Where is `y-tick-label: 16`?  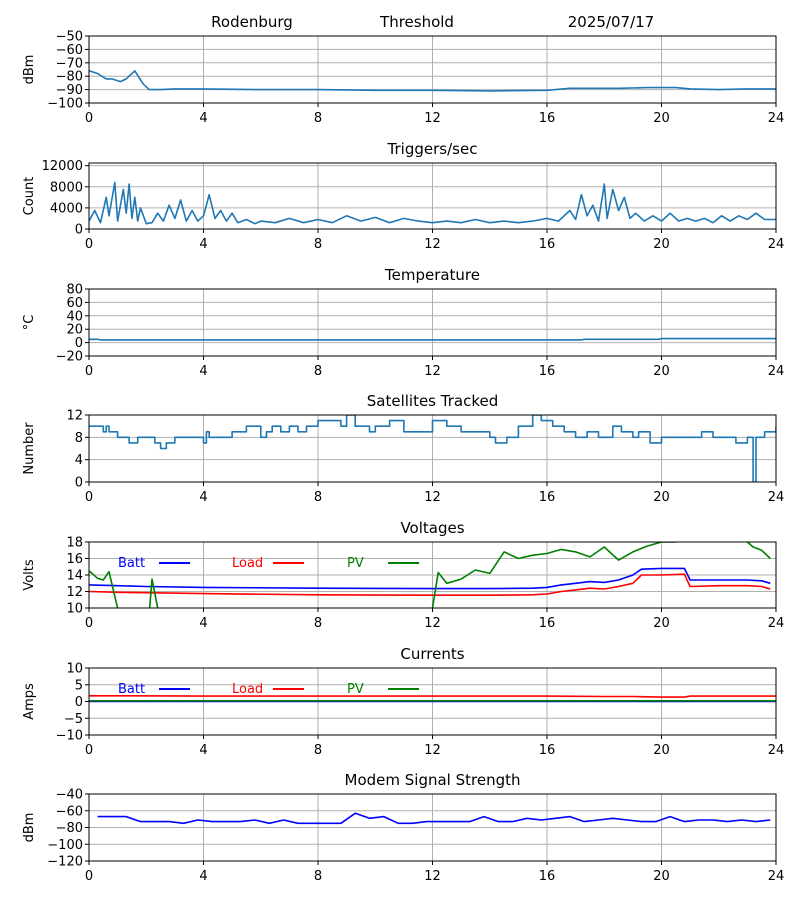 y-tick-label: 16 is located at coordinates (74, 559).